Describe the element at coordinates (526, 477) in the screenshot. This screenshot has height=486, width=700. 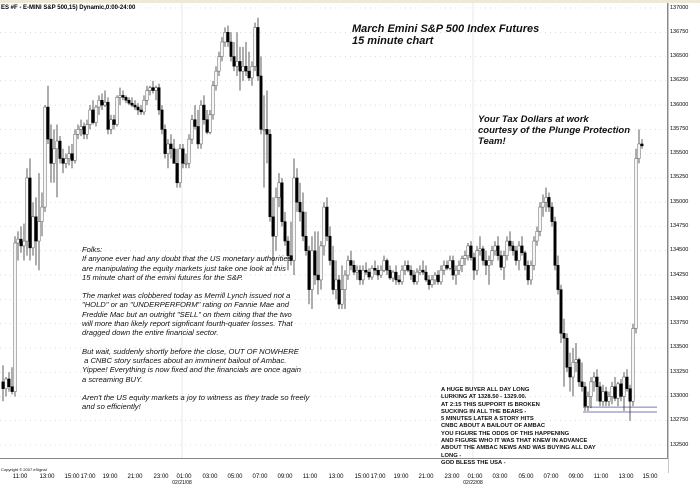
I see `x-tick-label: 05:00` at that location.